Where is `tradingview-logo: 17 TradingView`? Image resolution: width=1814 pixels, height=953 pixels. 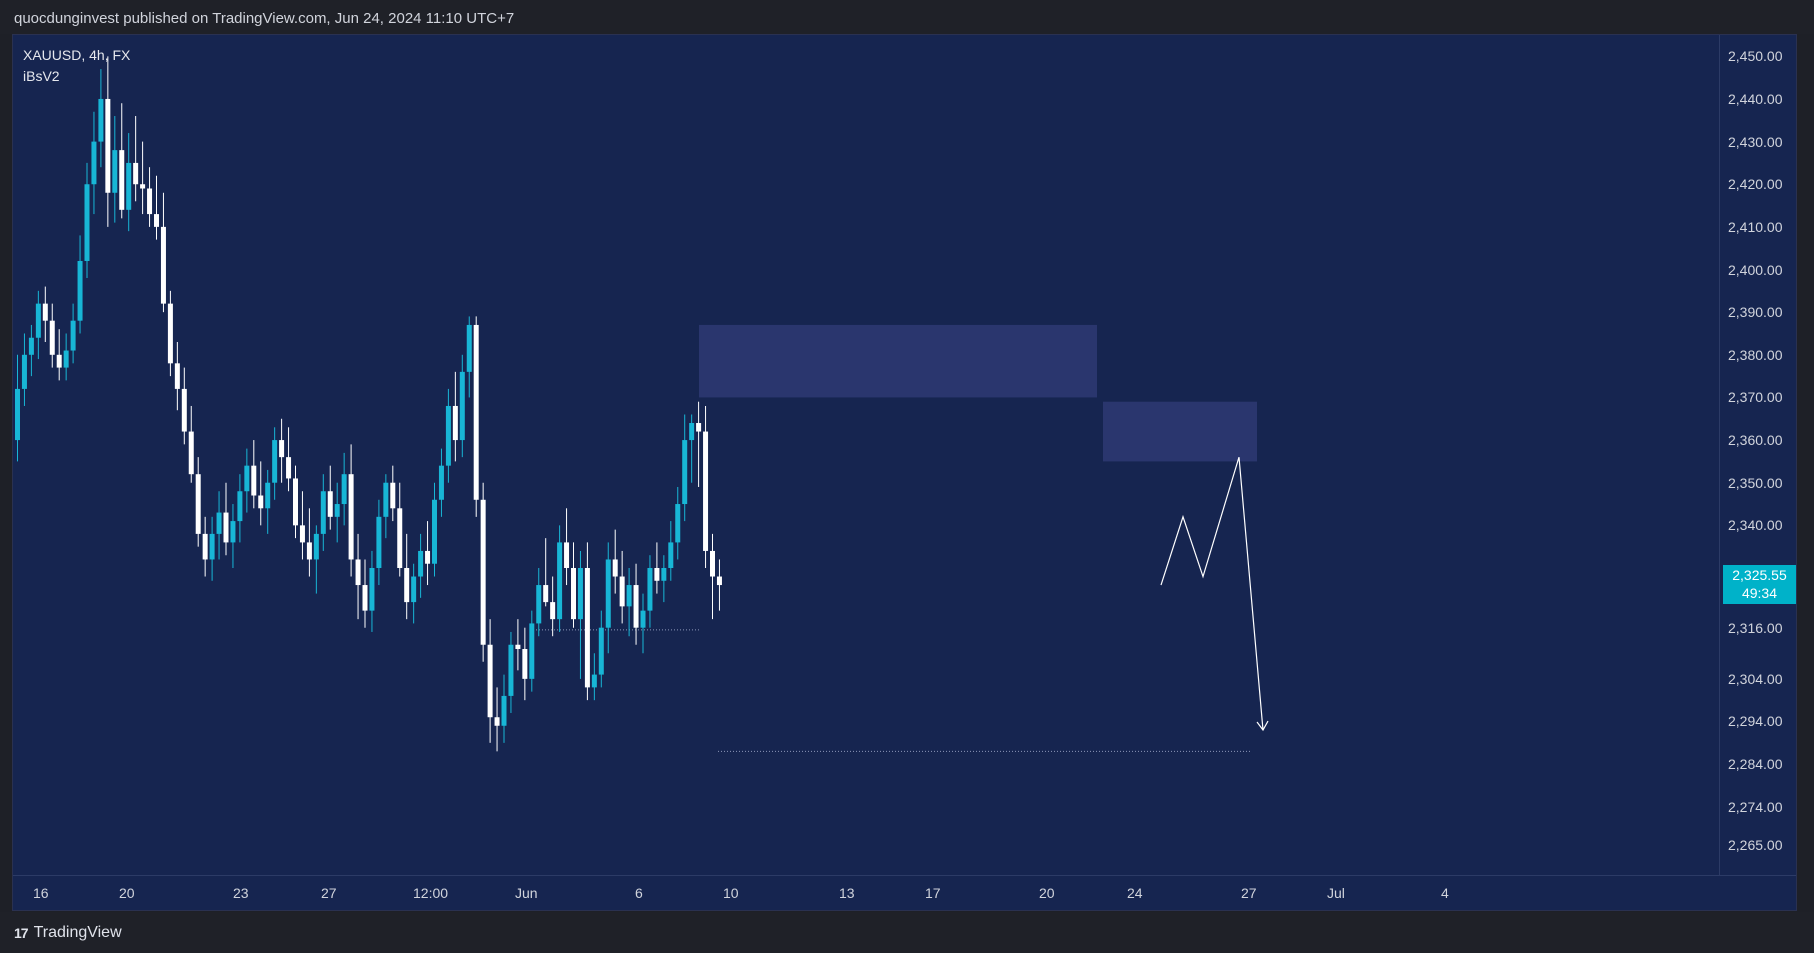 tradingview-logo: 17 TradingView is located at coordinates (68, 933).